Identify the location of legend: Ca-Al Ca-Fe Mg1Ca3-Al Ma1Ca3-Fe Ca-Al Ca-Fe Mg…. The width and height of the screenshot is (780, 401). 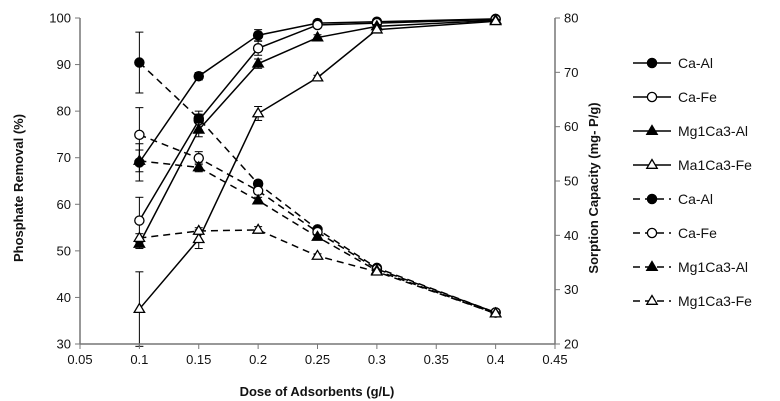
(692, 182).